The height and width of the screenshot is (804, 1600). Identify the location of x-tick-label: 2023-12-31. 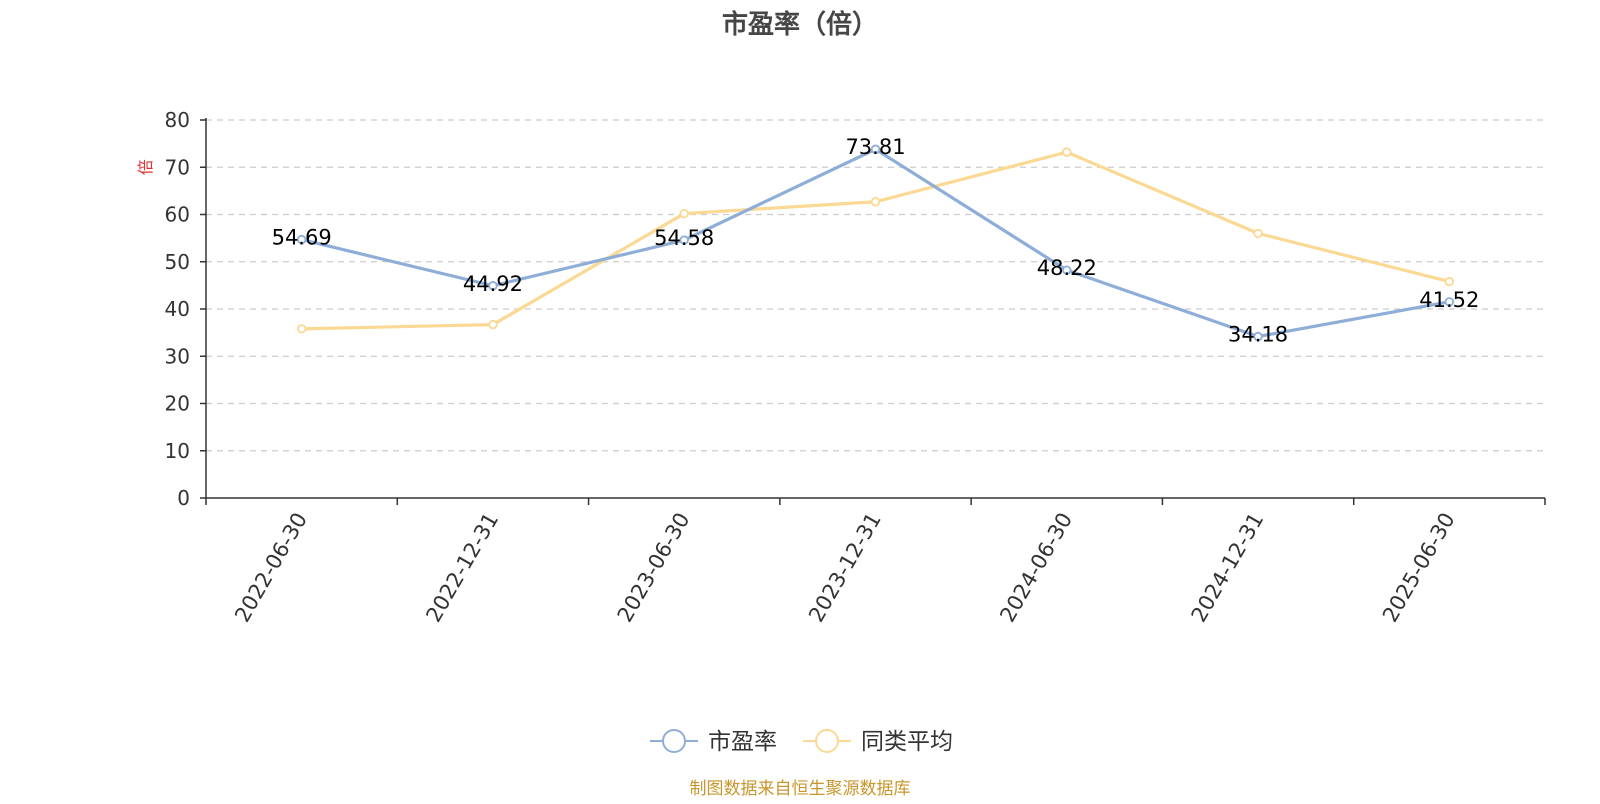
(845, 568).